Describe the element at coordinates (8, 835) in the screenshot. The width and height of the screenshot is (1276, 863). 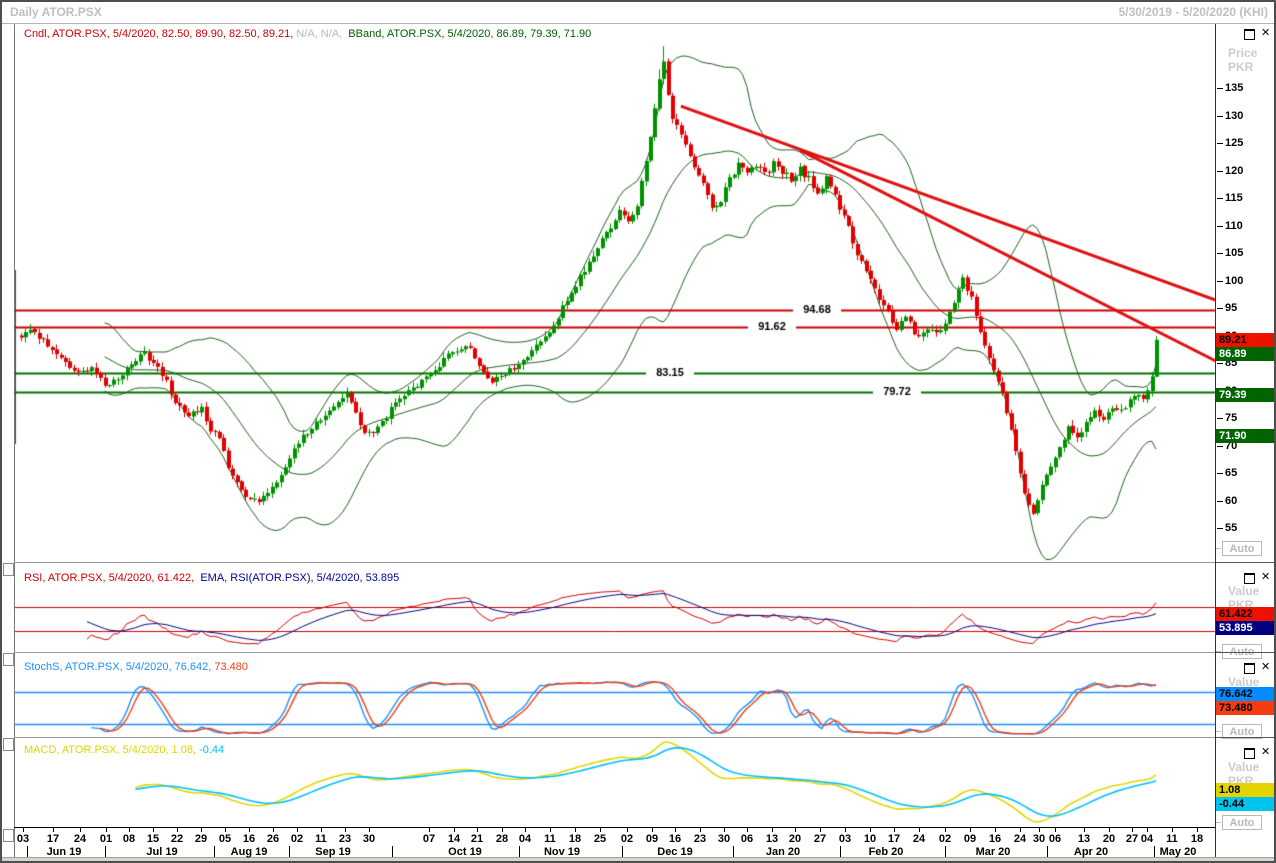
I see `xaxis-resize-handle` at that location.